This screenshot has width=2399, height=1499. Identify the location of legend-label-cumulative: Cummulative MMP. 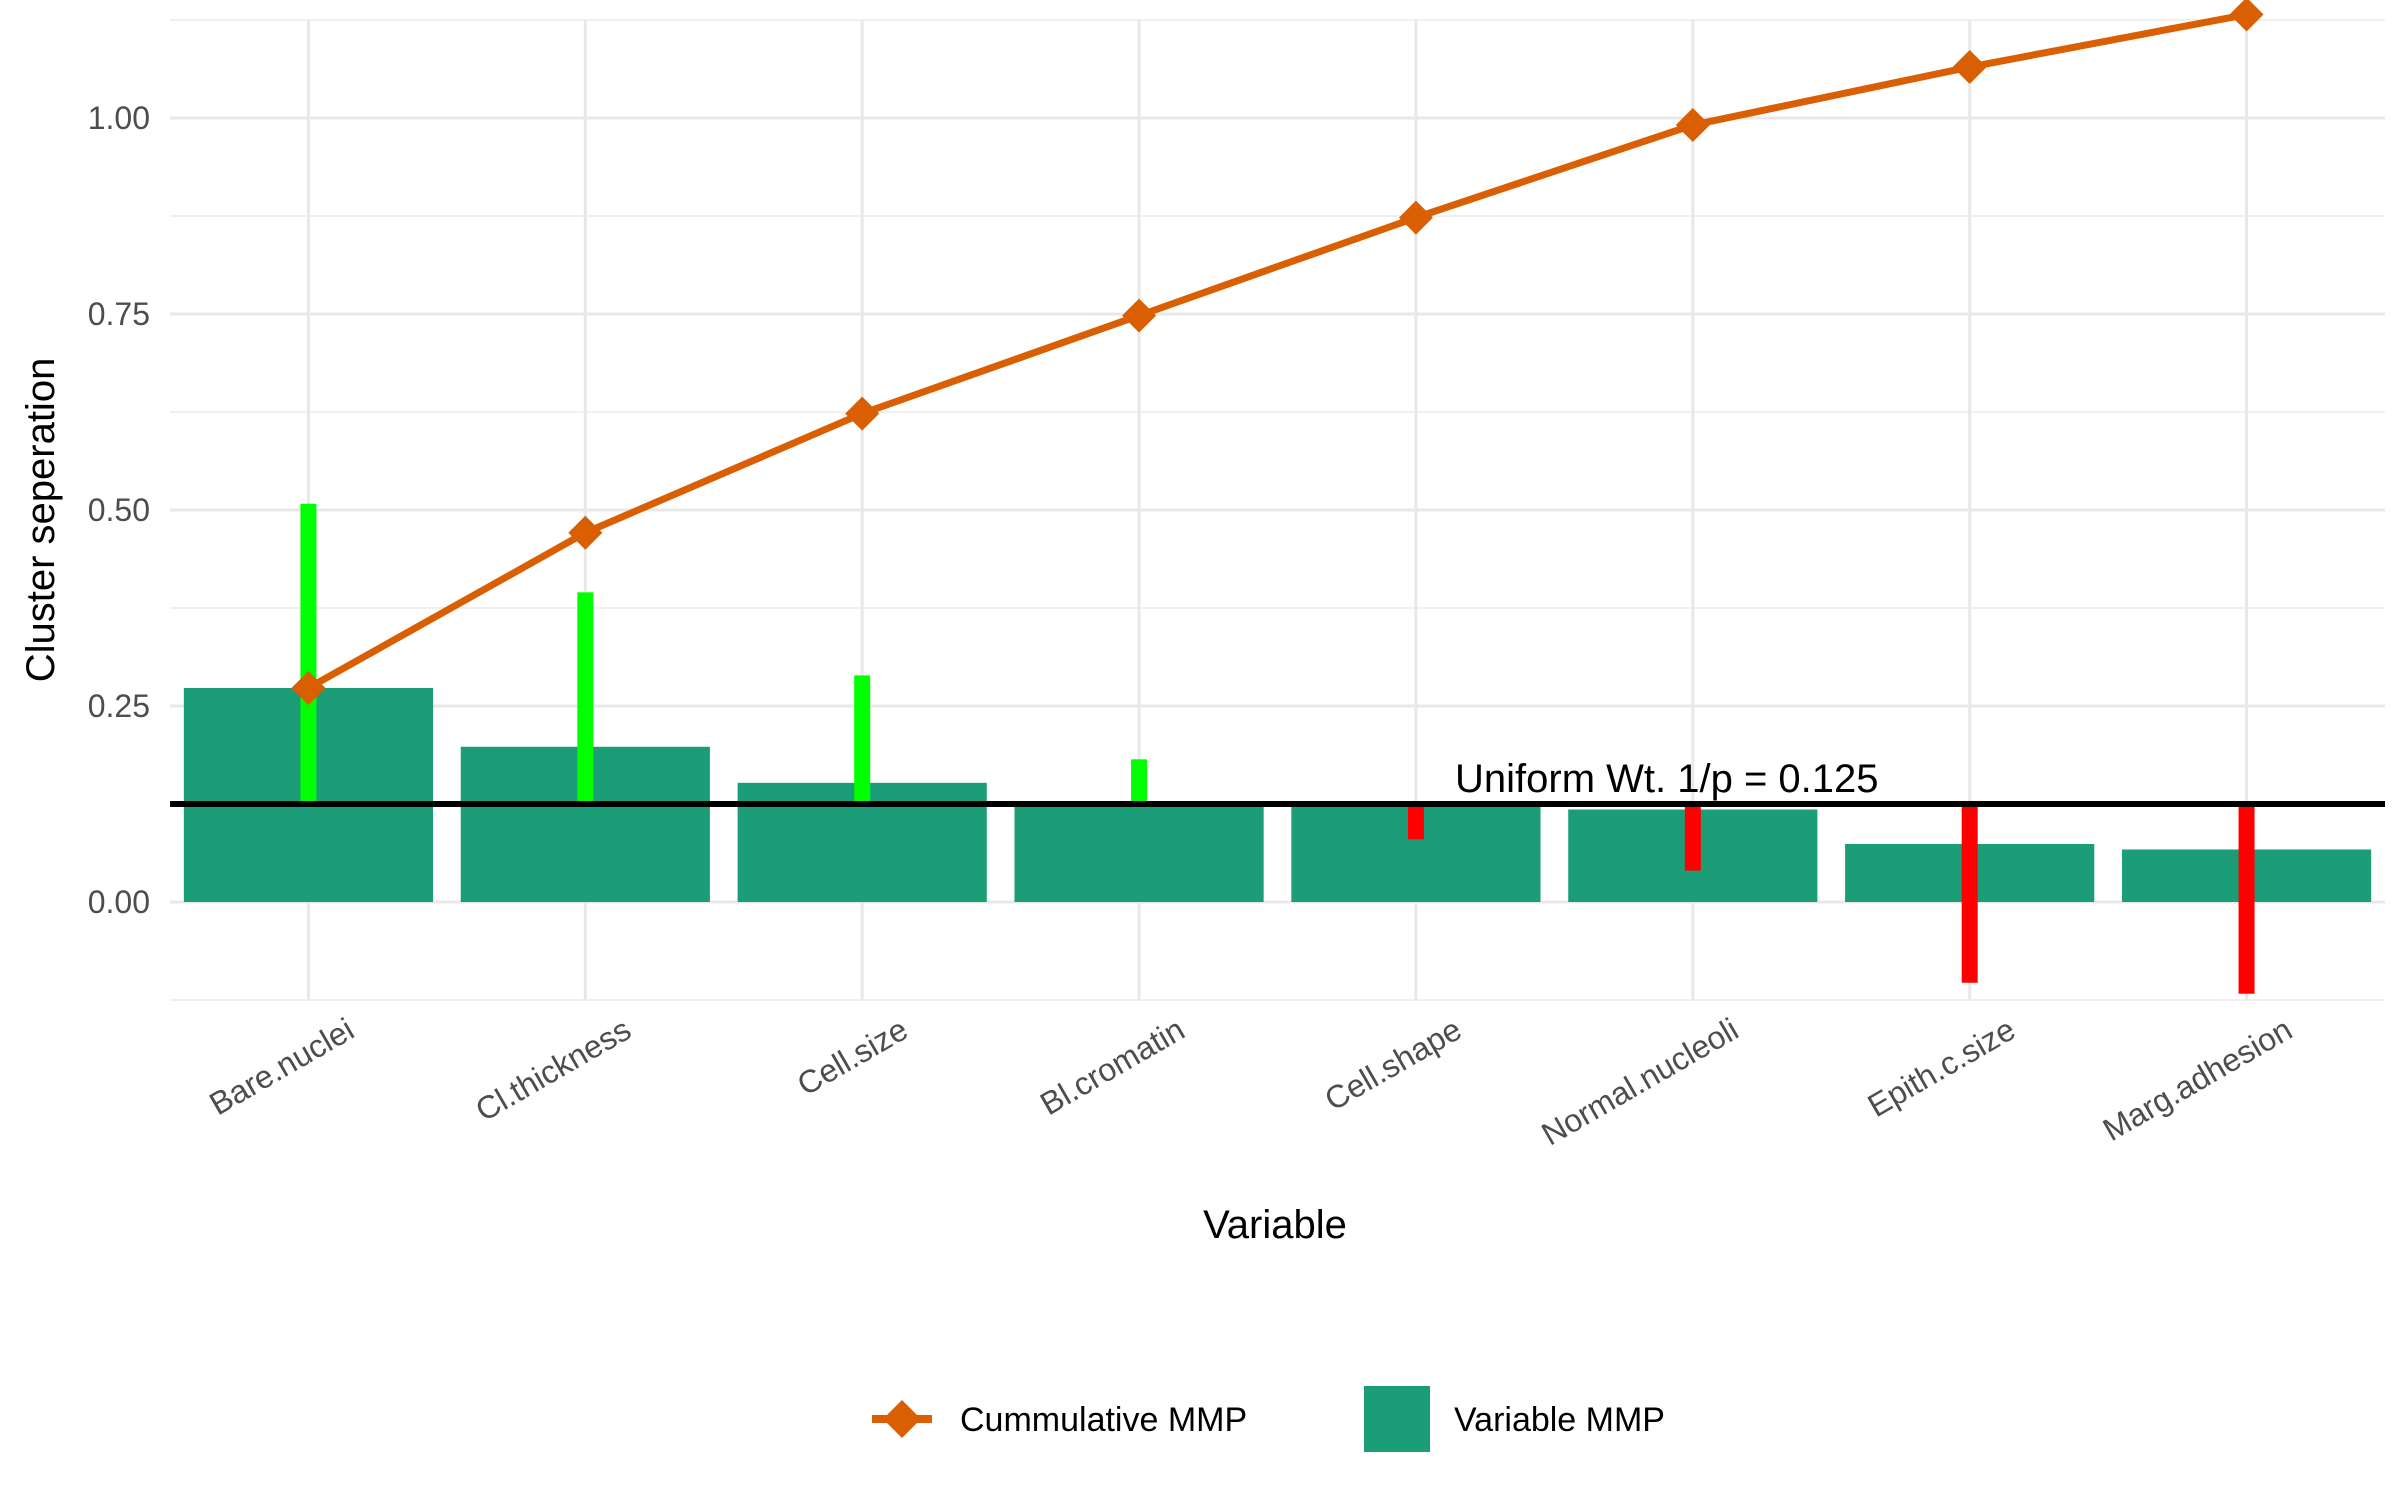
(1103, 1420).